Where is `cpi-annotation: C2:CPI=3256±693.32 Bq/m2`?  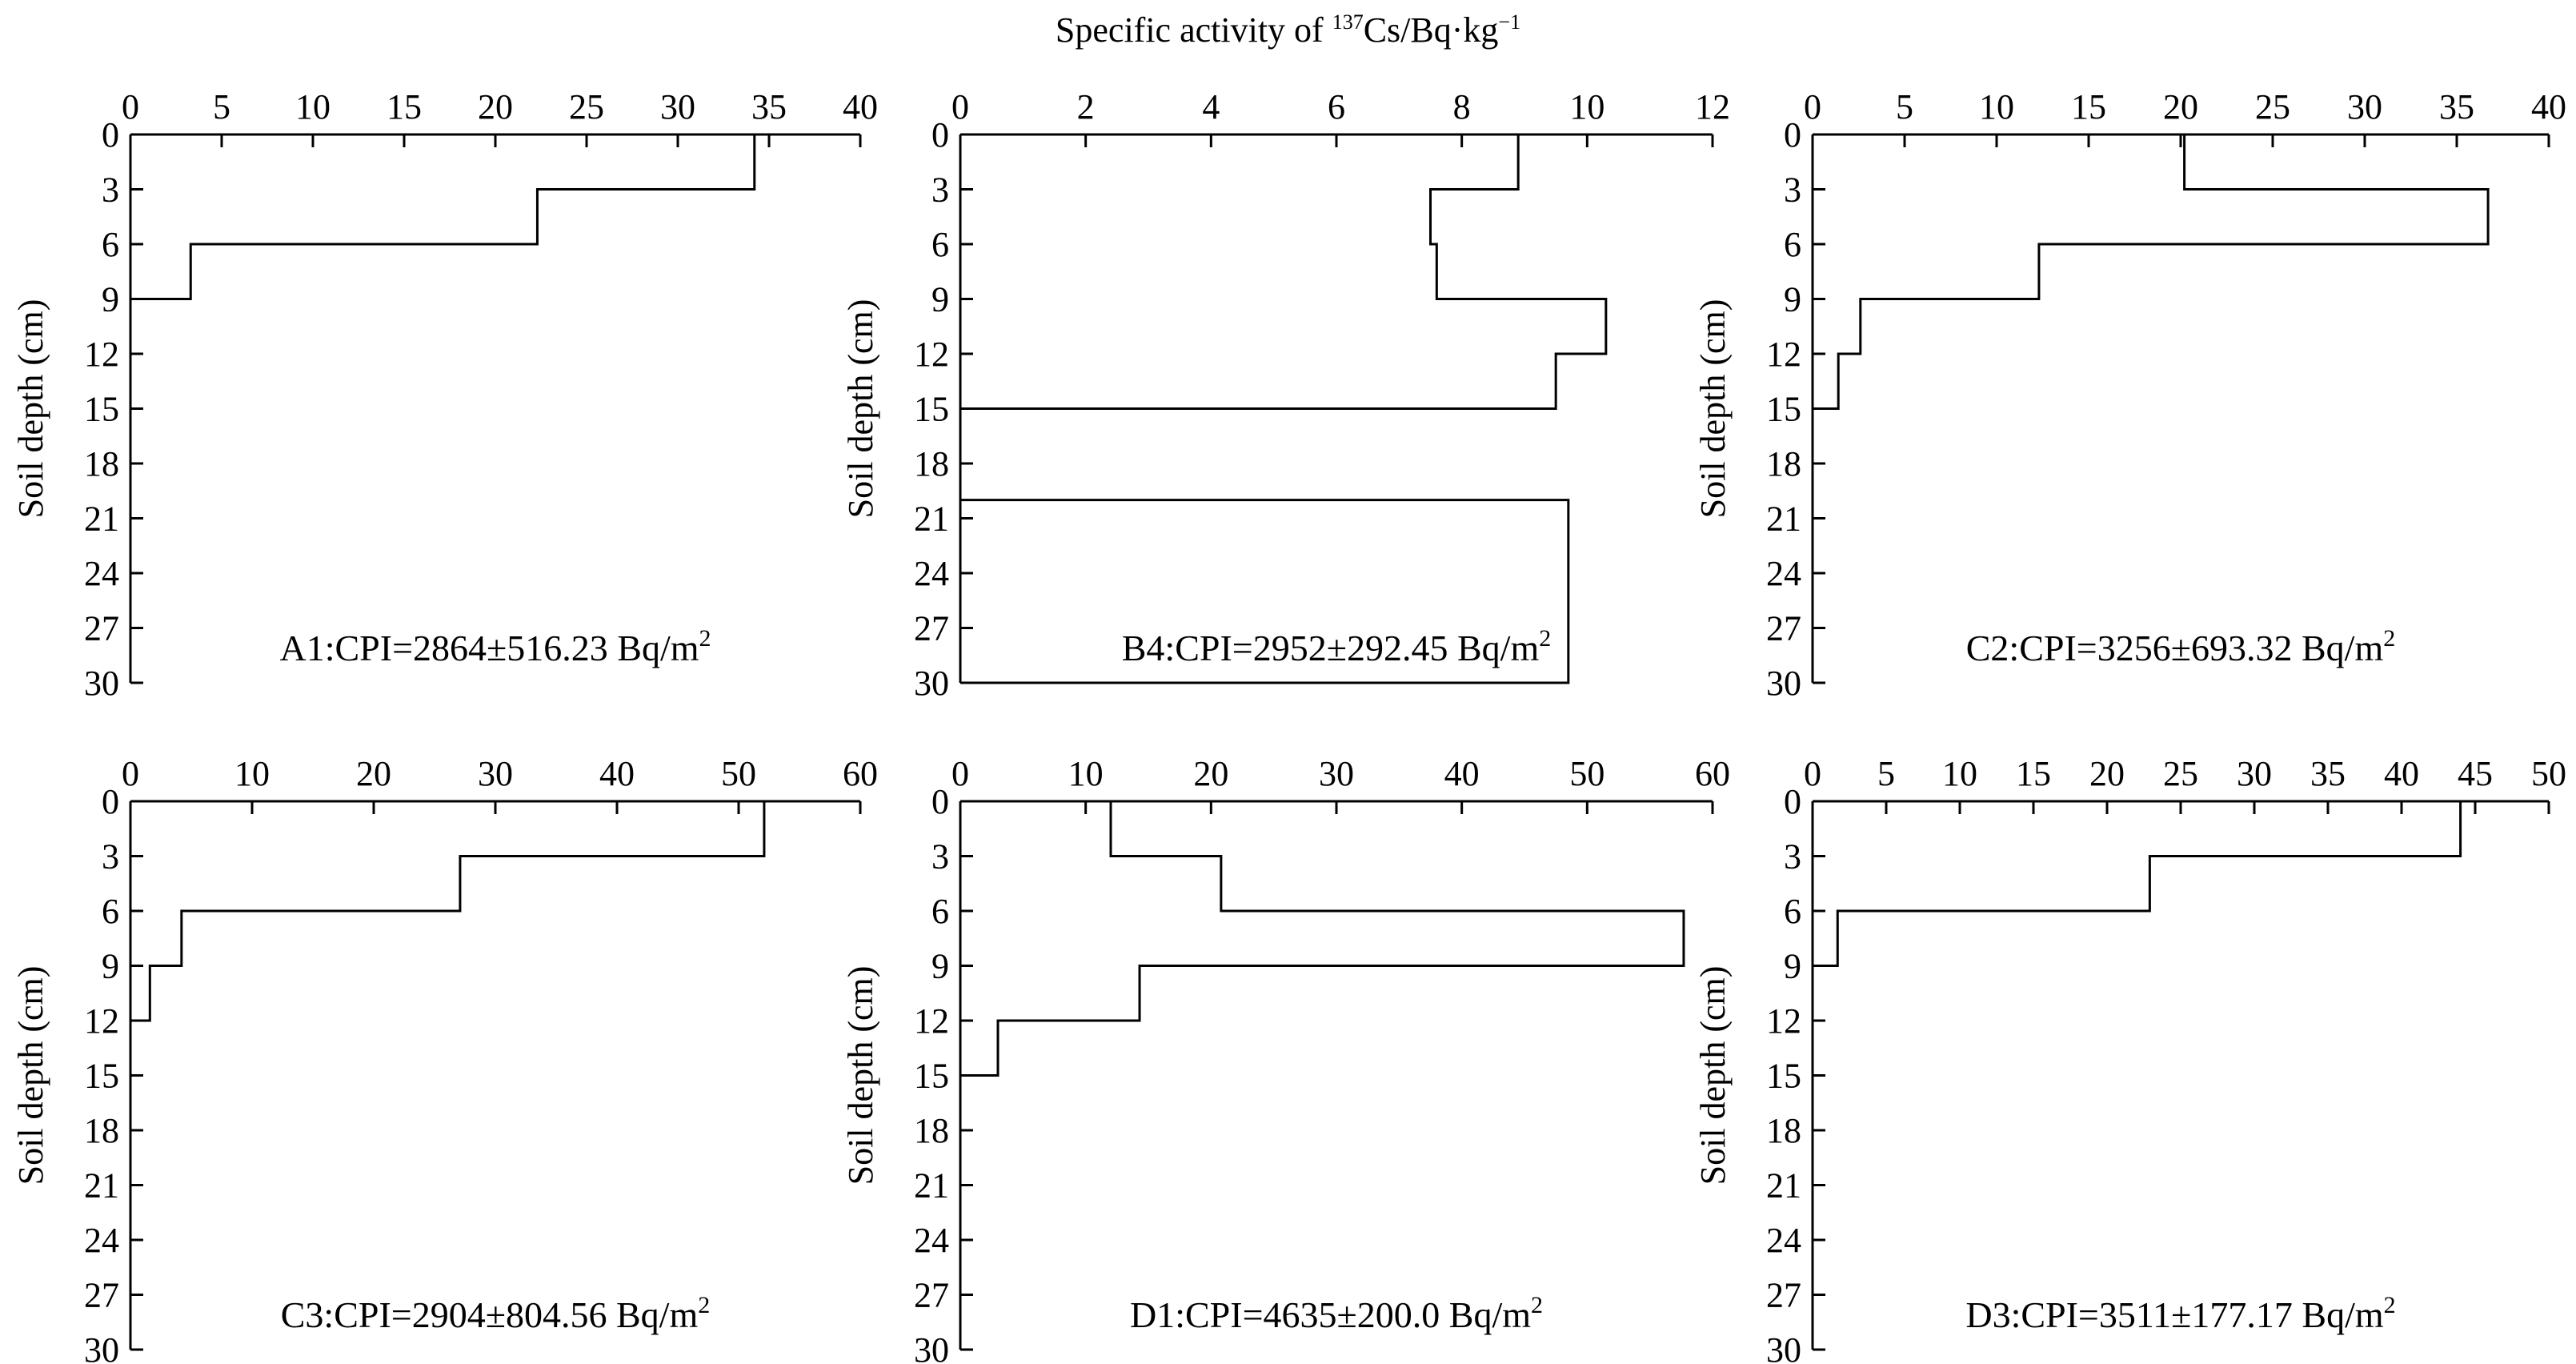
cpi-annotation: C2:CPI=3256±693.32 Bq/m2 is located at coordinates (2180, 646).